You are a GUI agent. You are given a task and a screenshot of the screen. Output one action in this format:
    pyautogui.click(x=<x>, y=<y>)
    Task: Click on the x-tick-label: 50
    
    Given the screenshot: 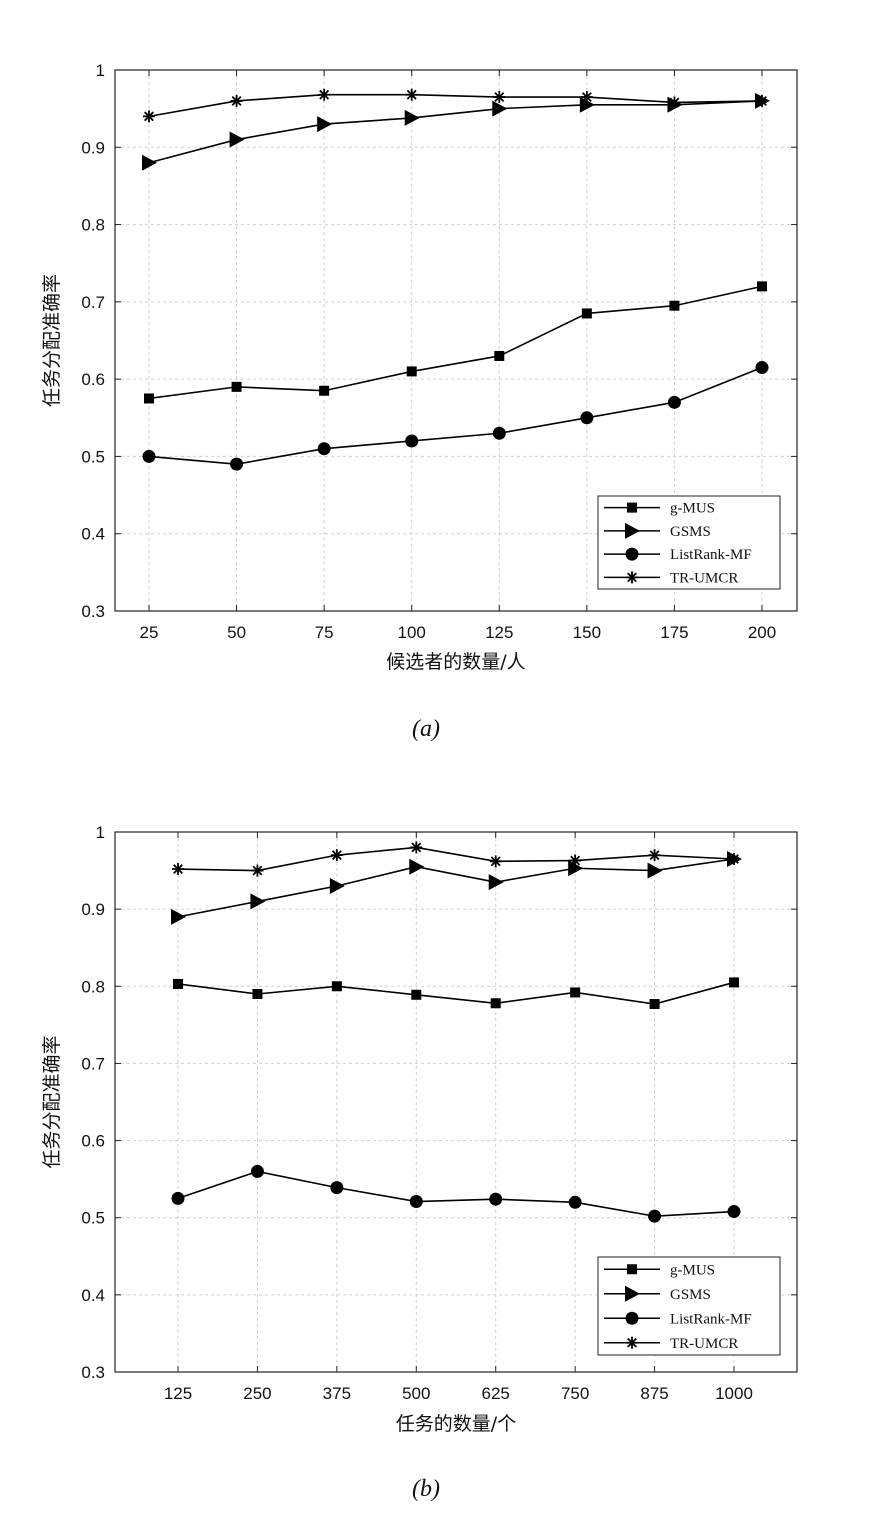 What is the action you would take?
    pyautogui.click(x=236, y=632)
    